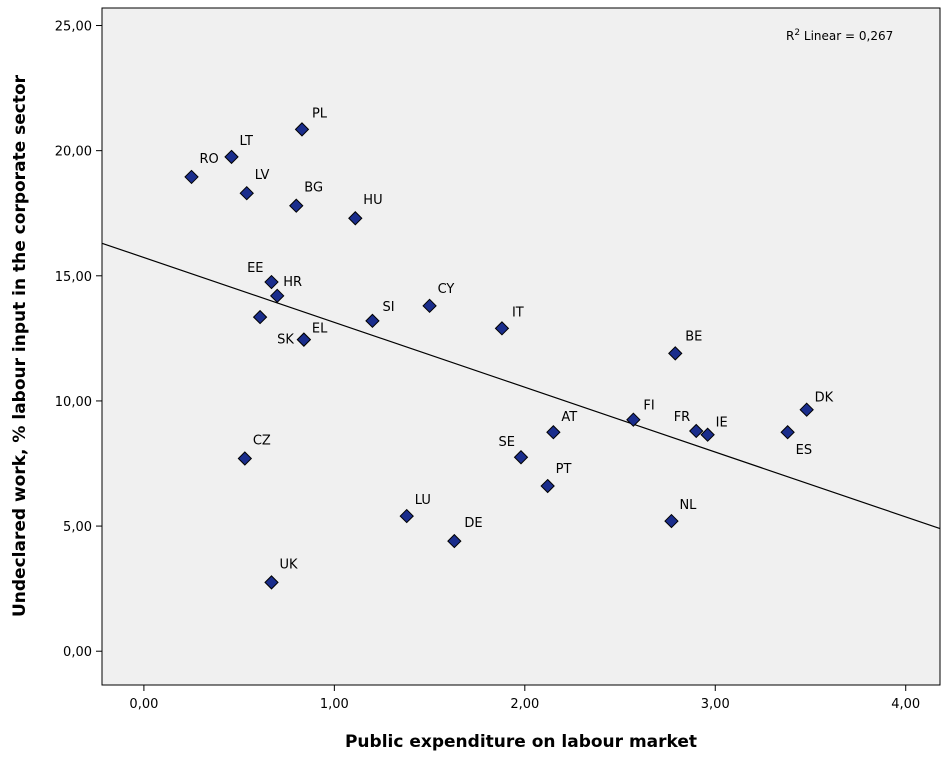  I want to click on data-point-de, so click(454, 541).